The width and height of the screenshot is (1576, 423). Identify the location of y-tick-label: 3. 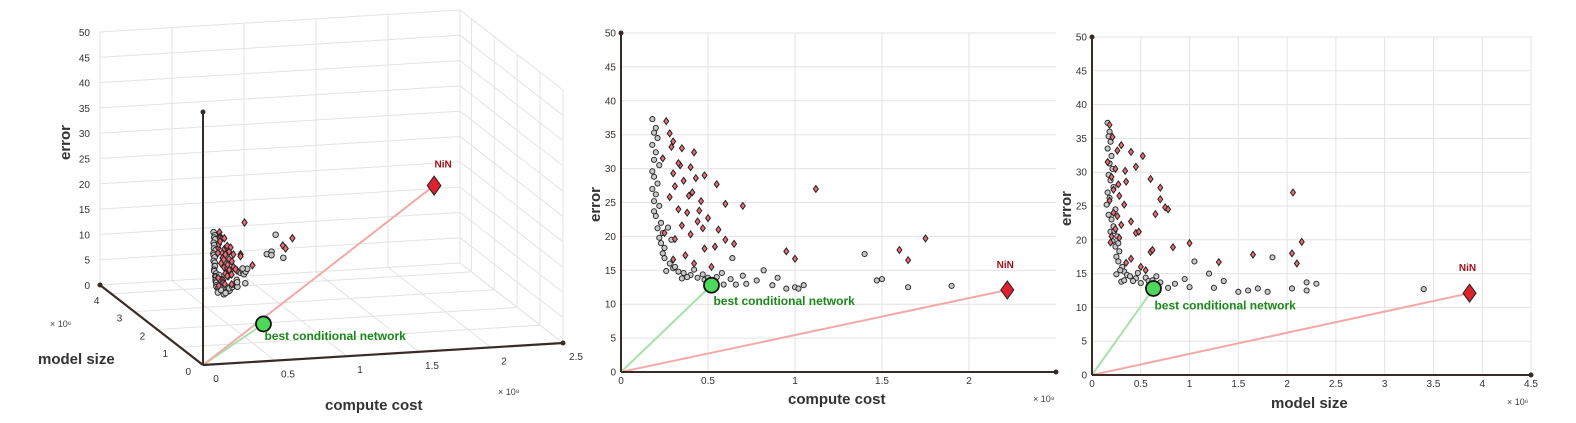
(120, 319).